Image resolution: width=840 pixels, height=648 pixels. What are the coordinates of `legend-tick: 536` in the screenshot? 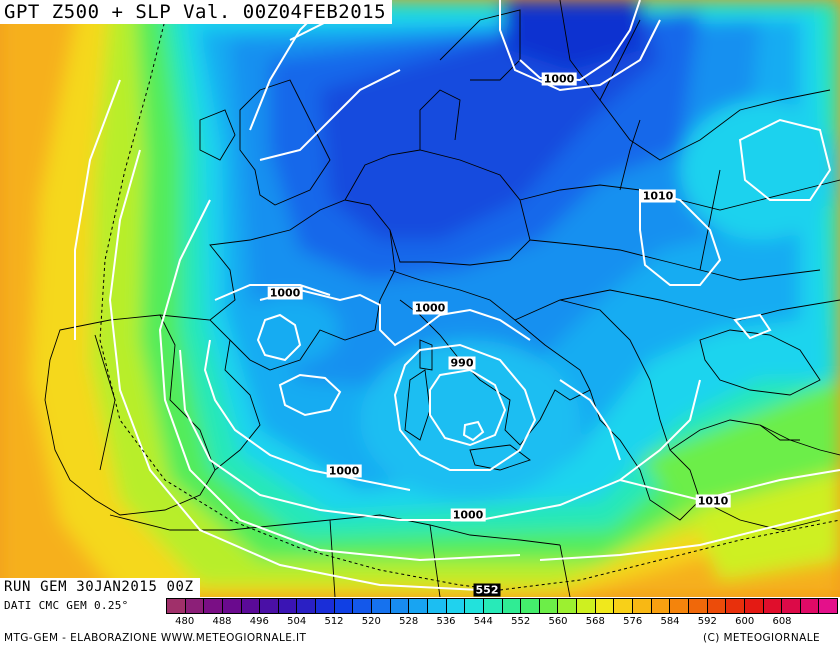 It's located at (446, 621).